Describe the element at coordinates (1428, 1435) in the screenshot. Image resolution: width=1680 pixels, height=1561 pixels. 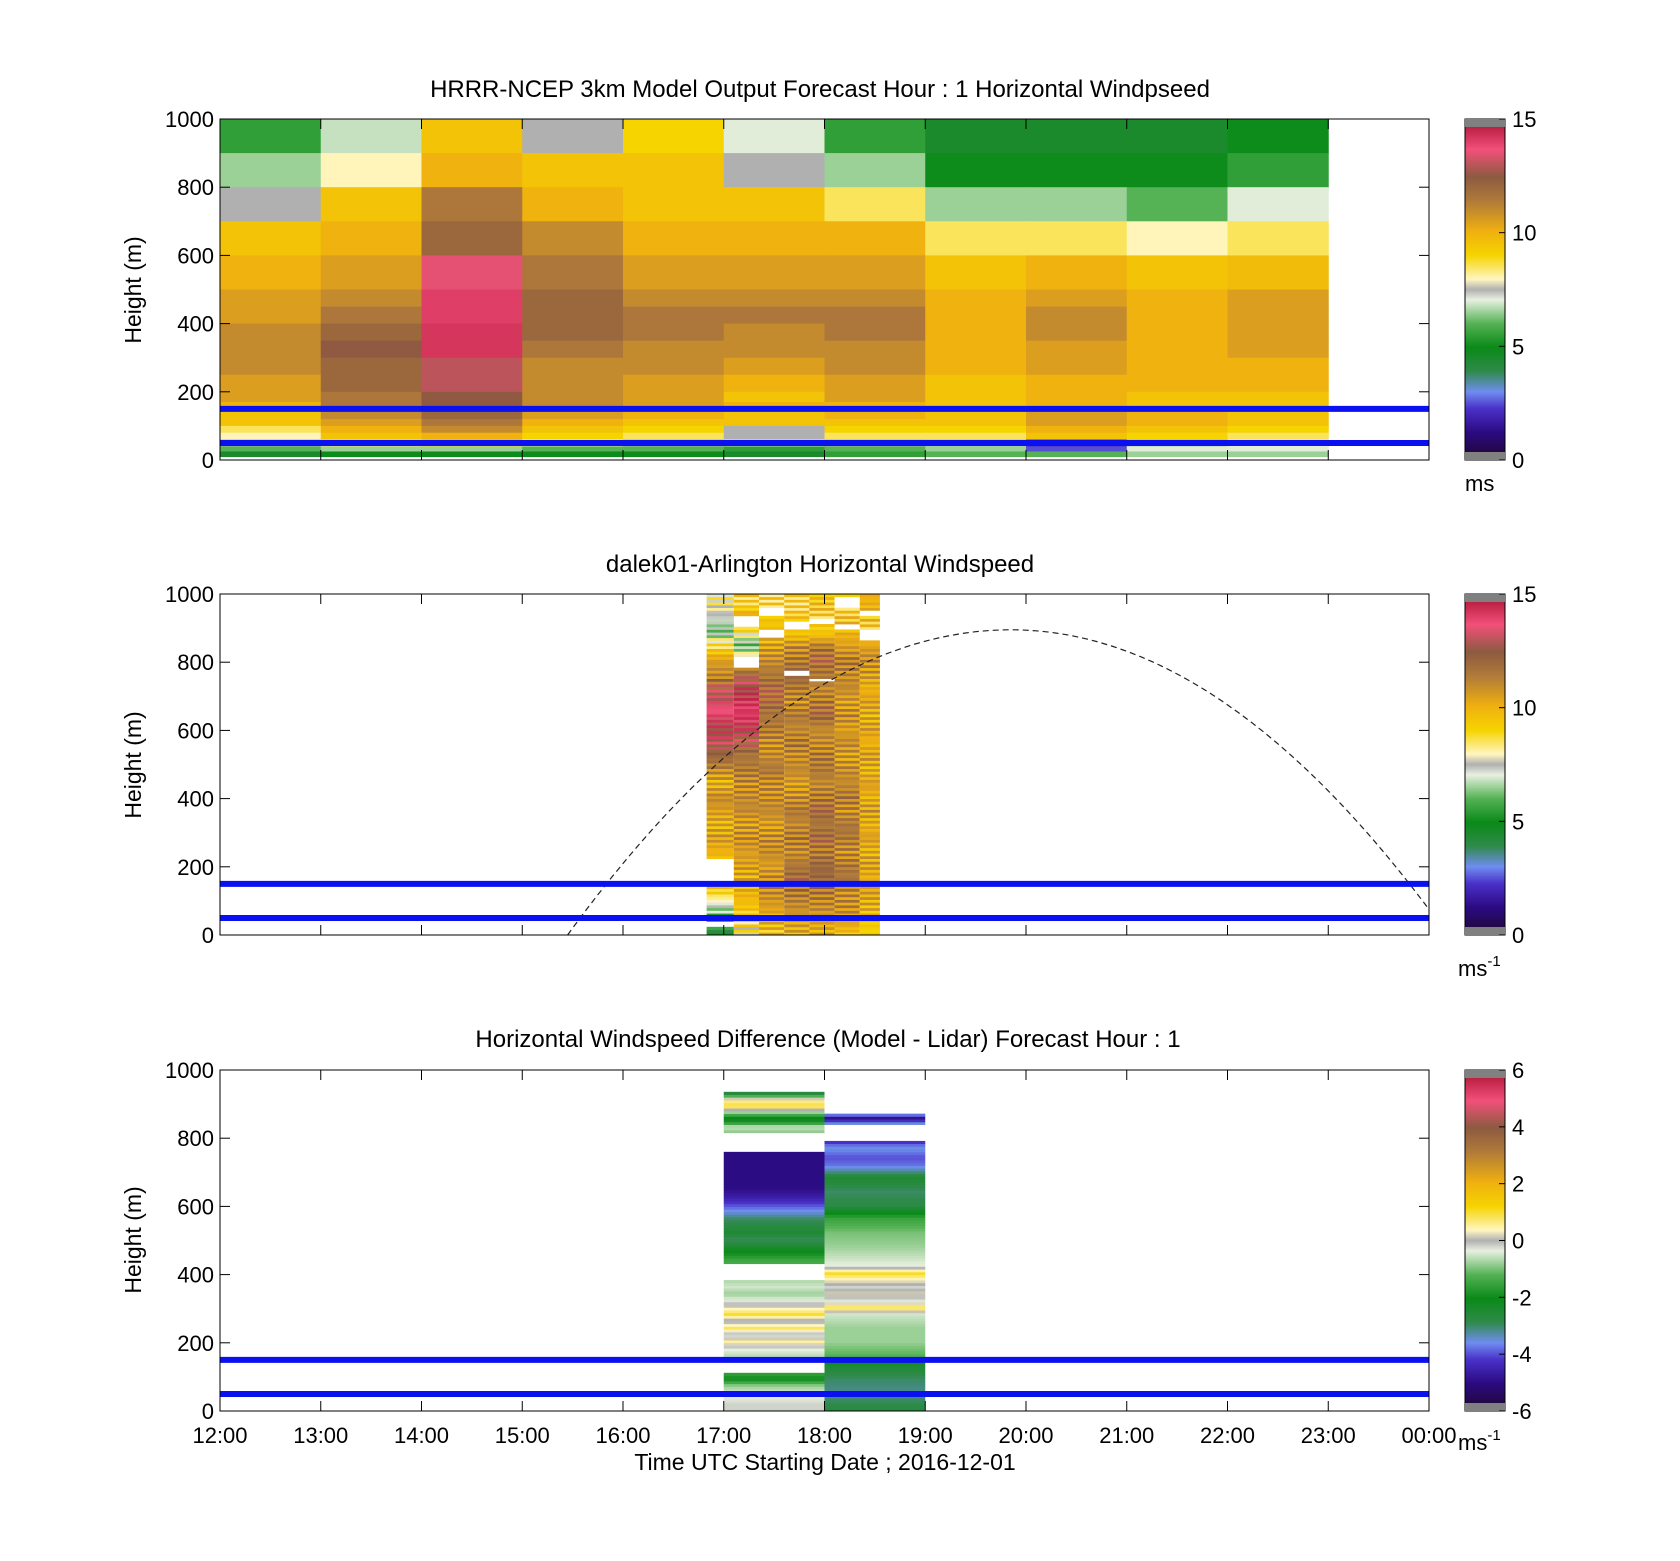
I see `x-tick-label: 00:00` at that location.